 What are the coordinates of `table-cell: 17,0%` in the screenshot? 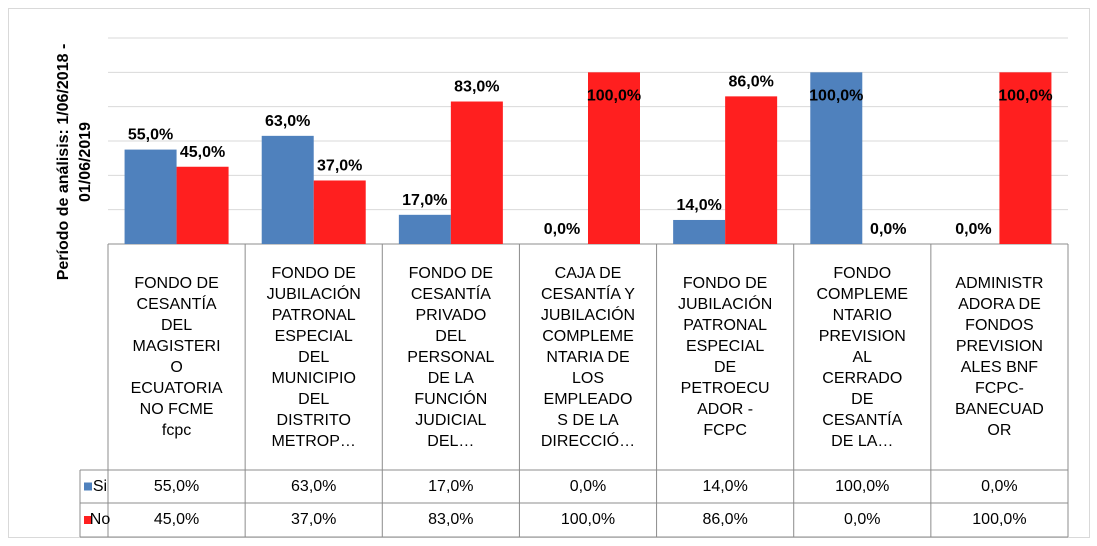 It's located at (451, 486).